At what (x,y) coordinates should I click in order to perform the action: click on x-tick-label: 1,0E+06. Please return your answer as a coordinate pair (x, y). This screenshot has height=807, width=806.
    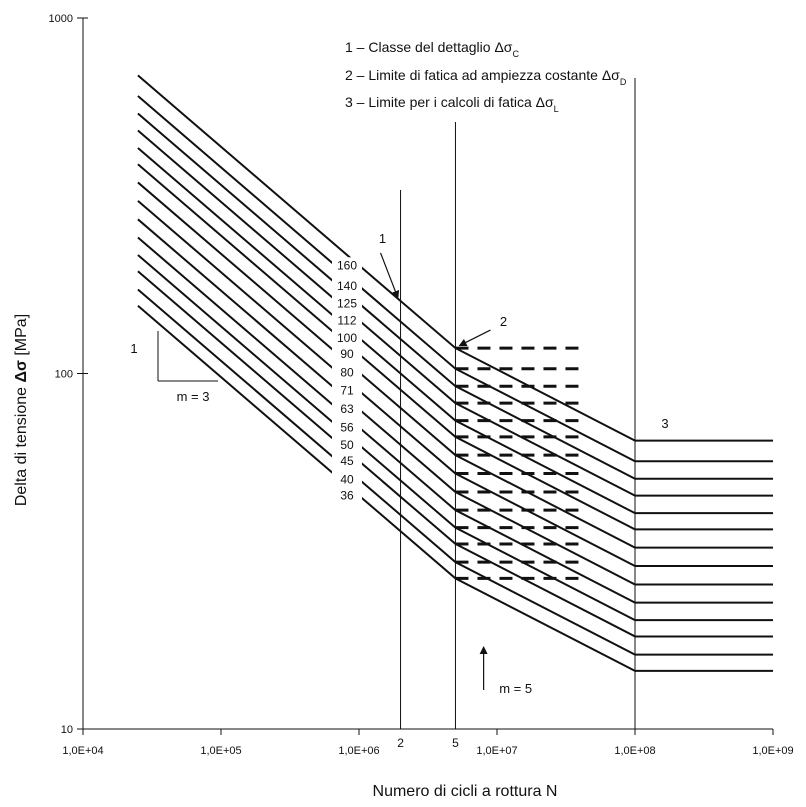
    Looking at the image, I should click on (358, 751).